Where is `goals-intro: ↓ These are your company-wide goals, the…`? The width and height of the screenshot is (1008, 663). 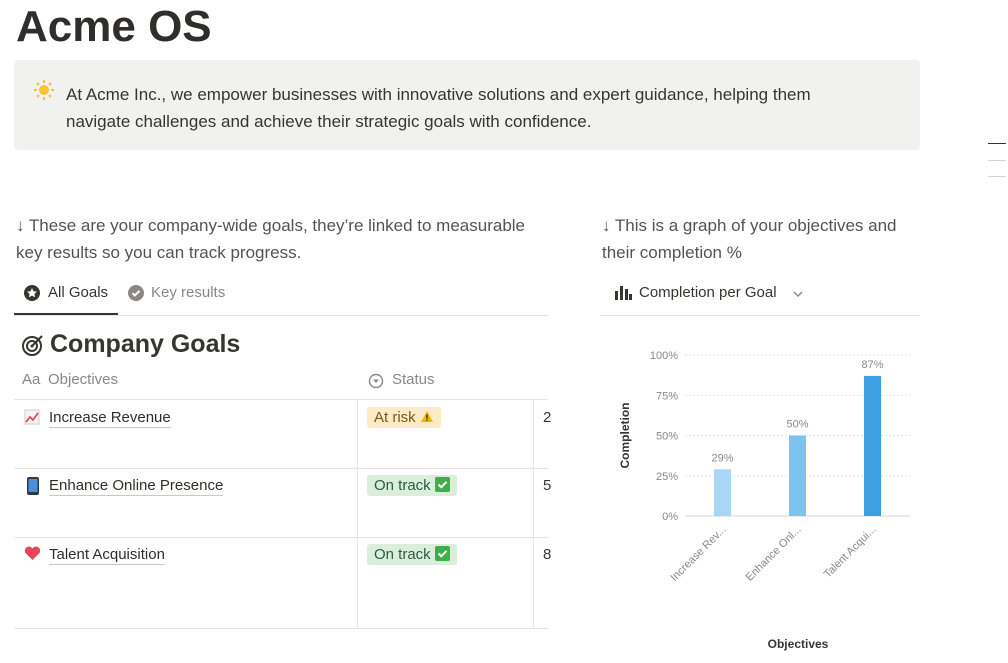 goals-intro: ↓ These are your company-wide goals, the… is located at coordinates (271, 239).